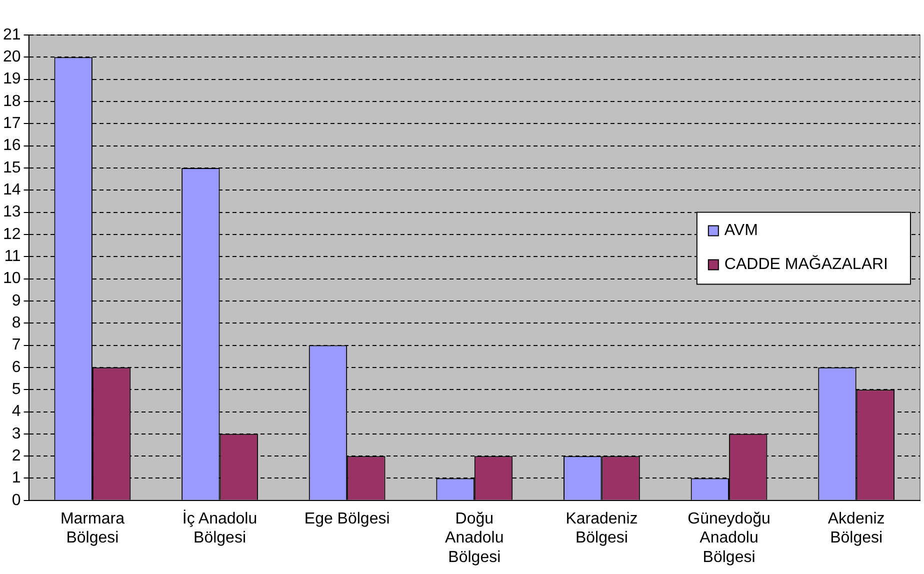 The height and width of the screenshot is (574, 924). What do you see at coordinates (12, 57) in the screenshot?
I see `y-tick-label: 20` at bounding box center [12, 57].